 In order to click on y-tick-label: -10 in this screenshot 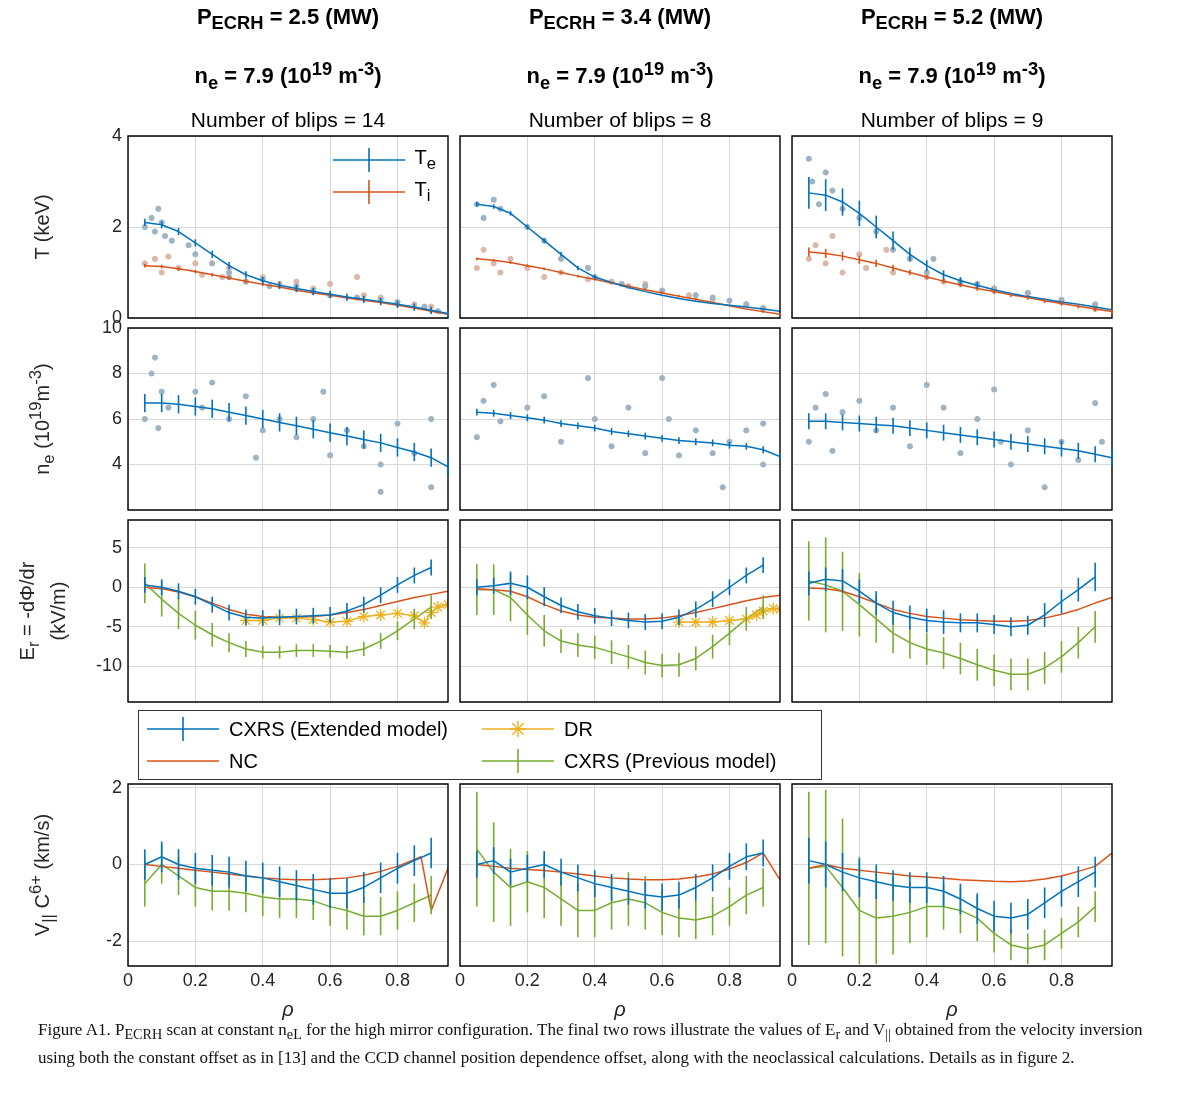, I will do `click(108, 665)`.